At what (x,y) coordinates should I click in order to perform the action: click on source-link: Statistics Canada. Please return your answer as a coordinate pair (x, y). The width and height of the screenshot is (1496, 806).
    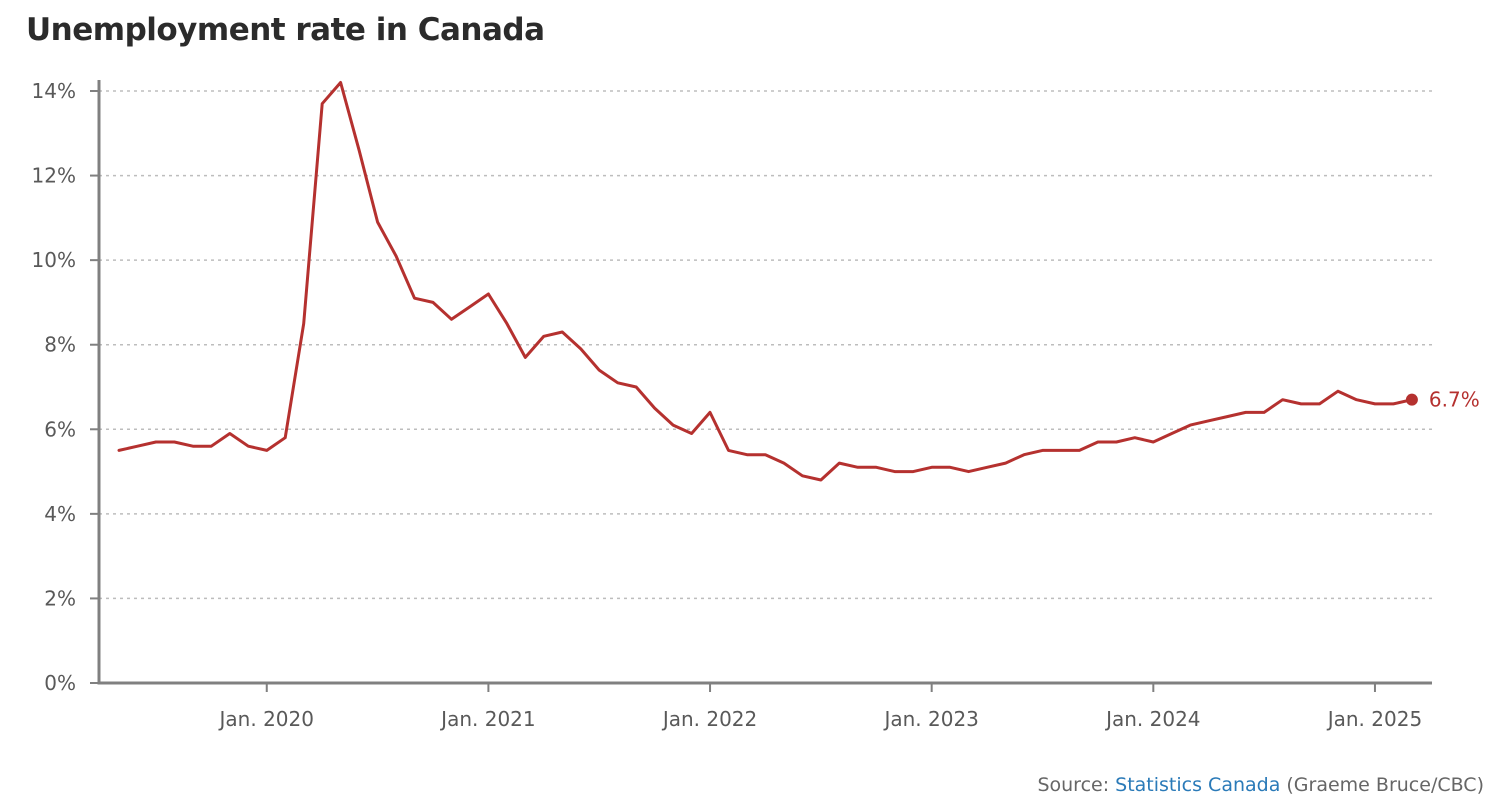
    Looking at the image, I should click on (1198, 785).